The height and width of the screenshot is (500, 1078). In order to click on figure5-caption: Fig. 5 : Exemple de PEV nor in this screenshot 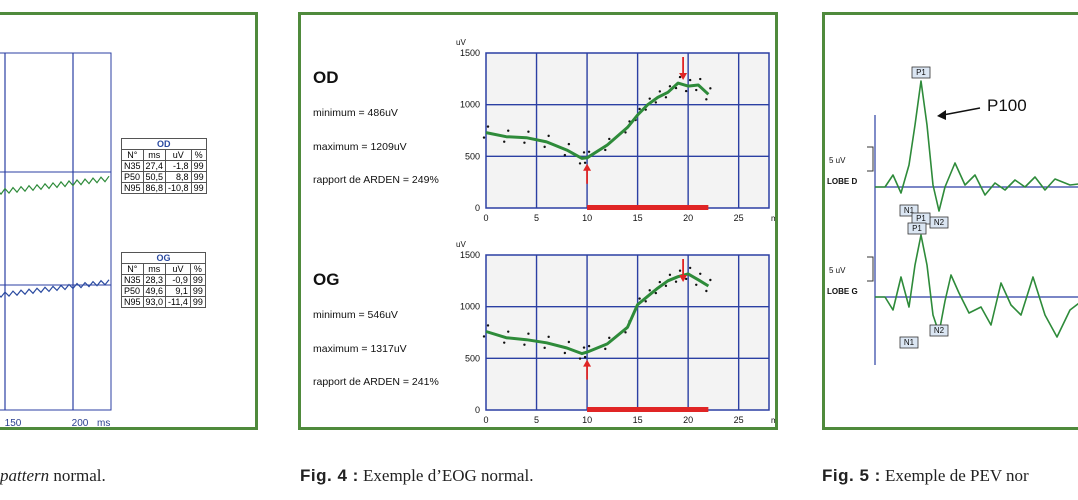, I will do `click(925, 476)`.